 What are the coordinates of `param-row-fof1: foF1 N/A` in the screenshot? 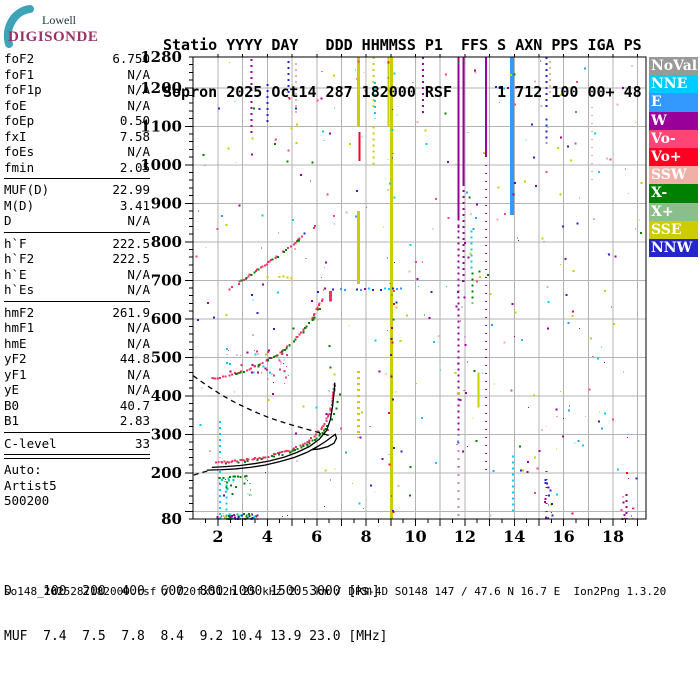 It's located at (77, 75).